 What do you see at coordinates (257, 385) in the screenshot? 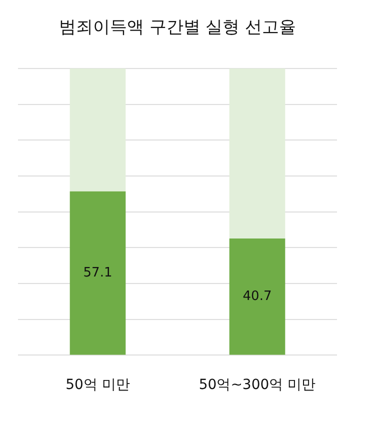
I see `x-tick-label: 50억~300억 미만` at bounding box center [257, 385].